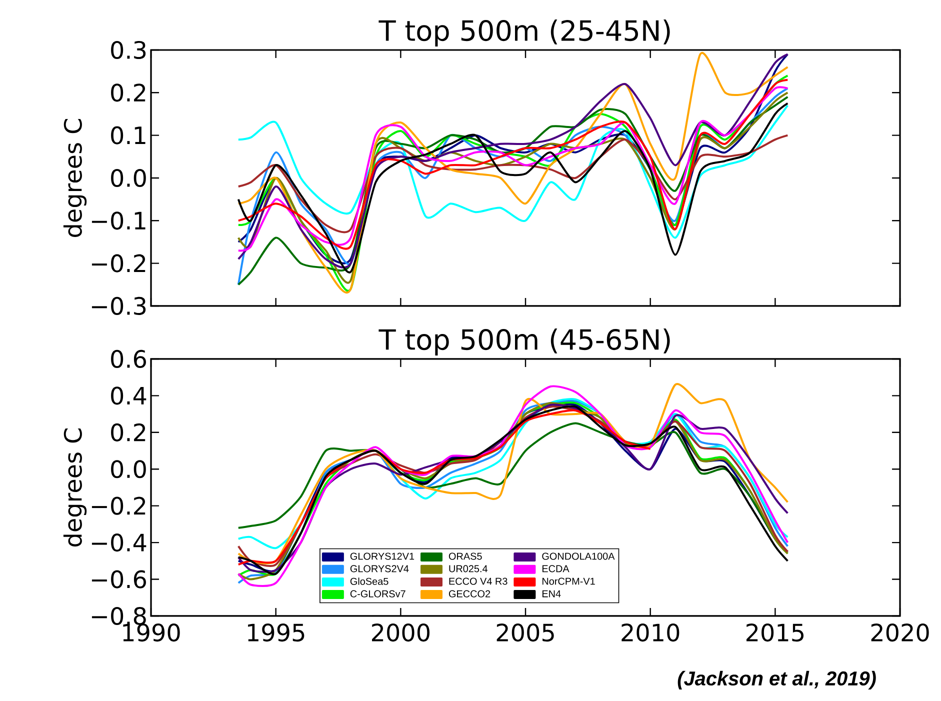  Describe the element at coordinates (378, 594) in the screenshot. I see `legend-label: C-GLORSv7` at that location.